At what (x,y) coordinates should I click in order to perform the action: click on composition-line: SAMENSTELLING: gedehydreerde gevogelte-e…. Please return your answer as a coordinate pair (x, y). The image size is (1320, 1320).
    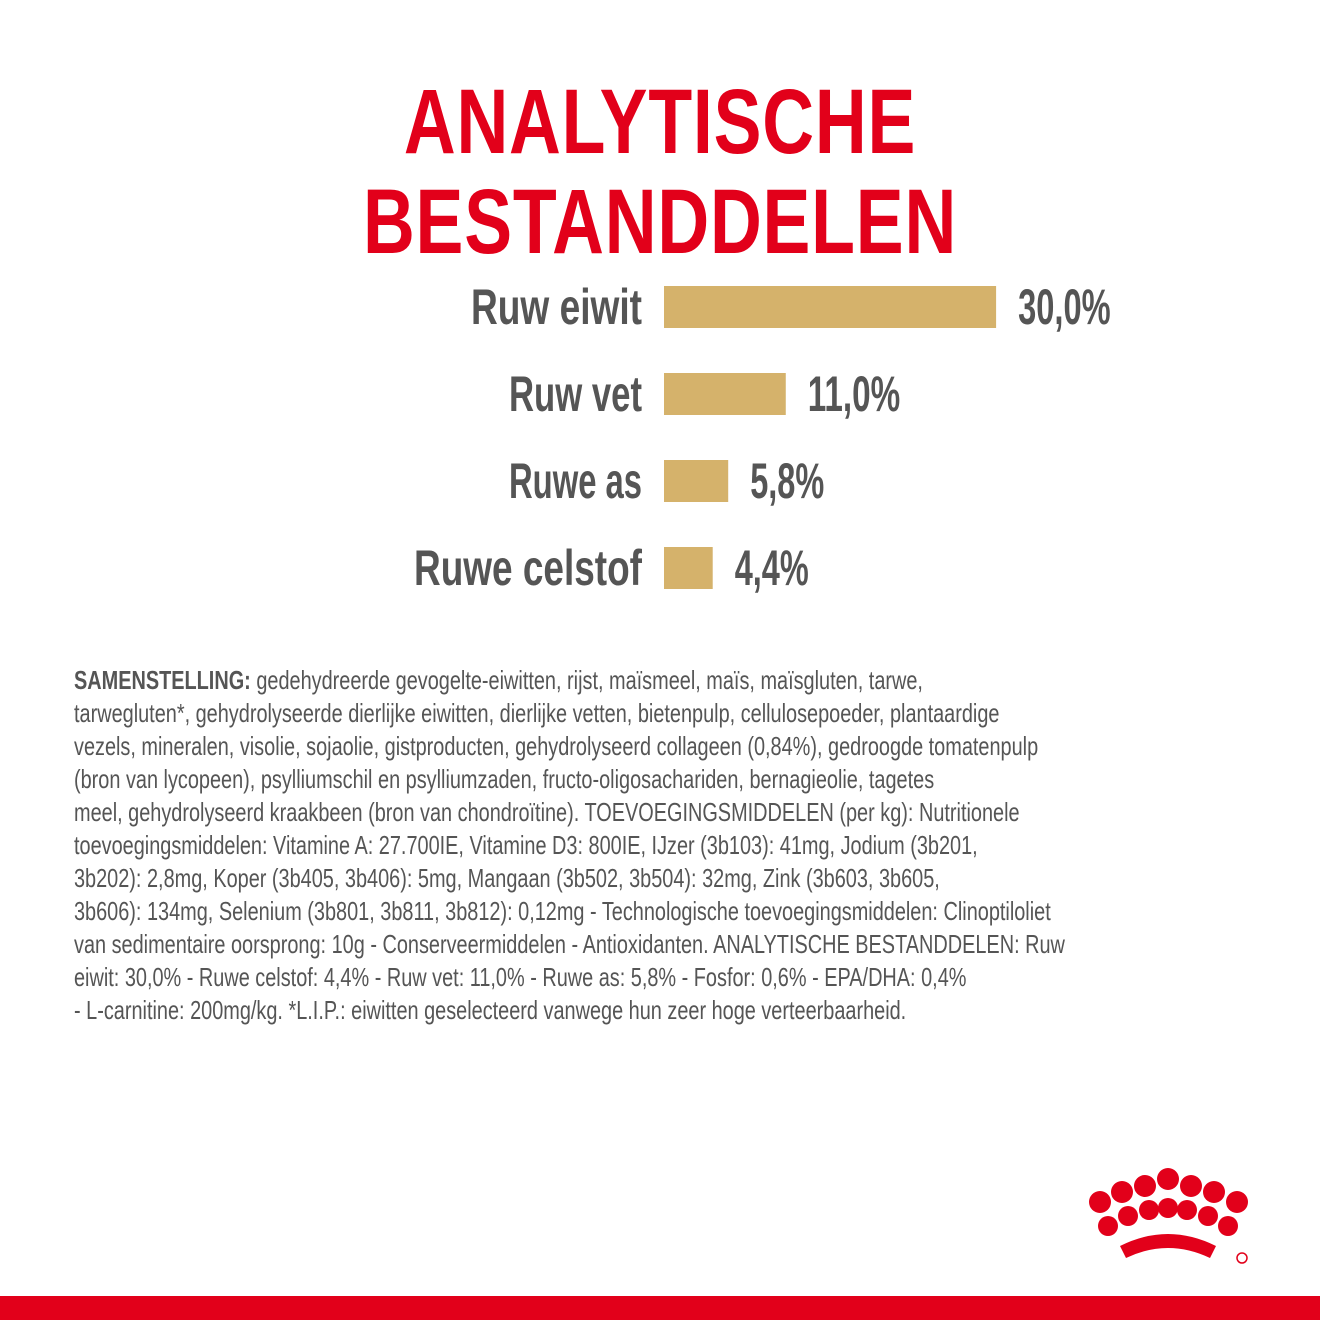
    Looking at the image, I should click on (663, 680).